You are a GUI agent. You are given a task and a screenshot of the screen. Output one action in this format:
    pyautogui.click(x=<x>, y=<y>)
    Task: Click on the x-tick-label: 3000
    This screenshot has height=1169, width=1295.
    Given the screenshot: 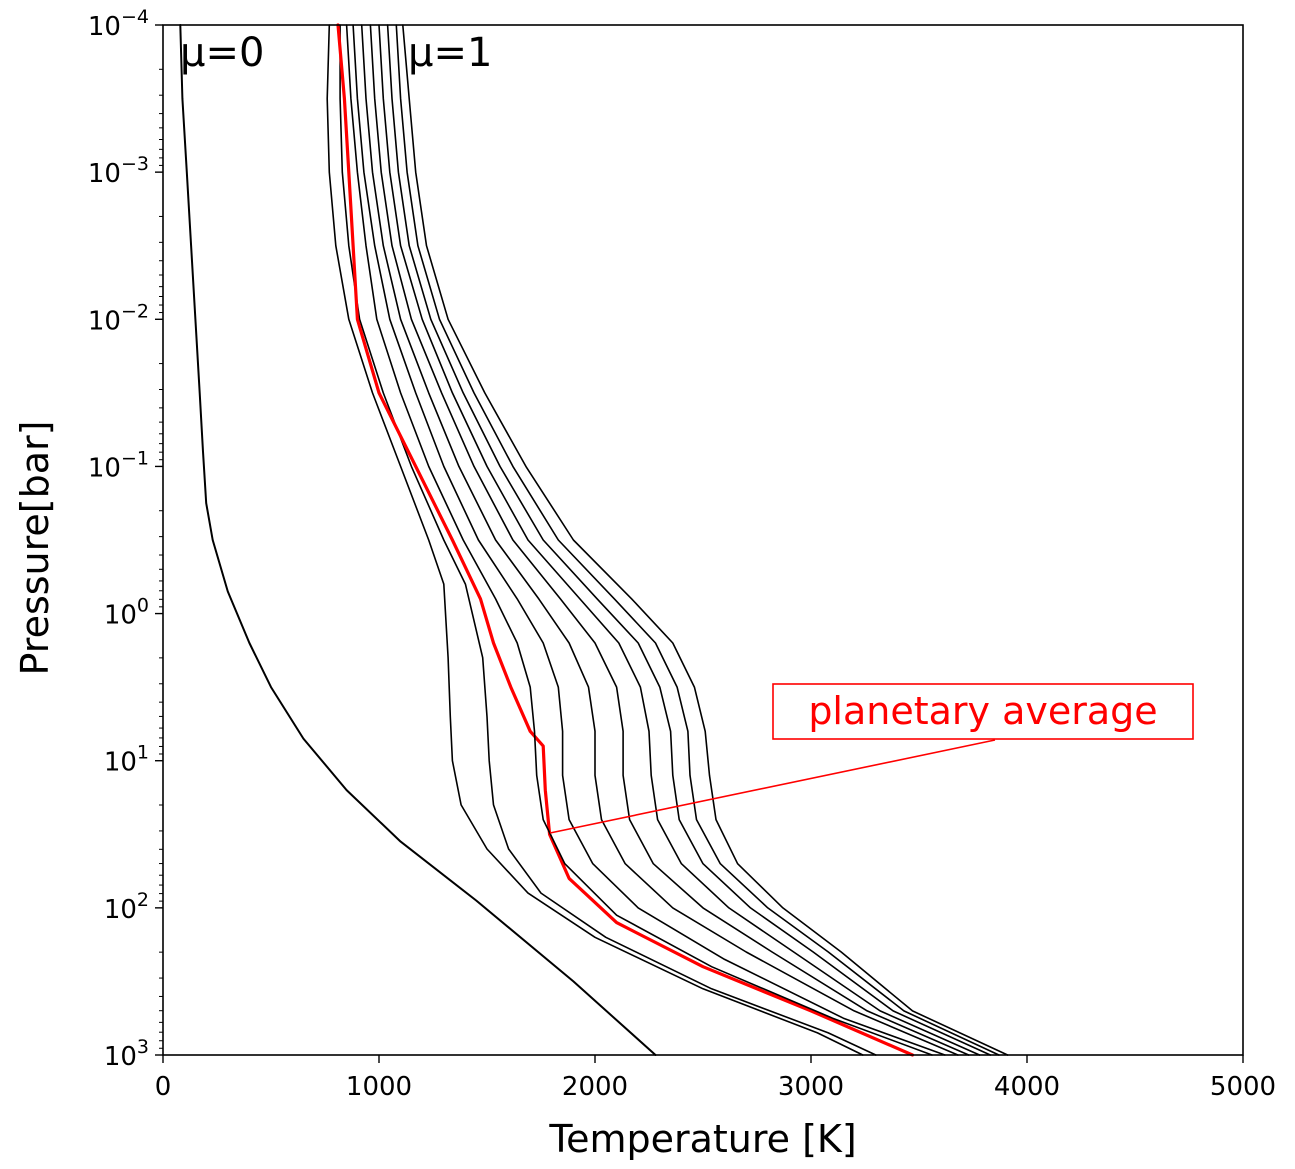 What is the action you would take?
    pyautogui.click(x=811, y=1087)
    